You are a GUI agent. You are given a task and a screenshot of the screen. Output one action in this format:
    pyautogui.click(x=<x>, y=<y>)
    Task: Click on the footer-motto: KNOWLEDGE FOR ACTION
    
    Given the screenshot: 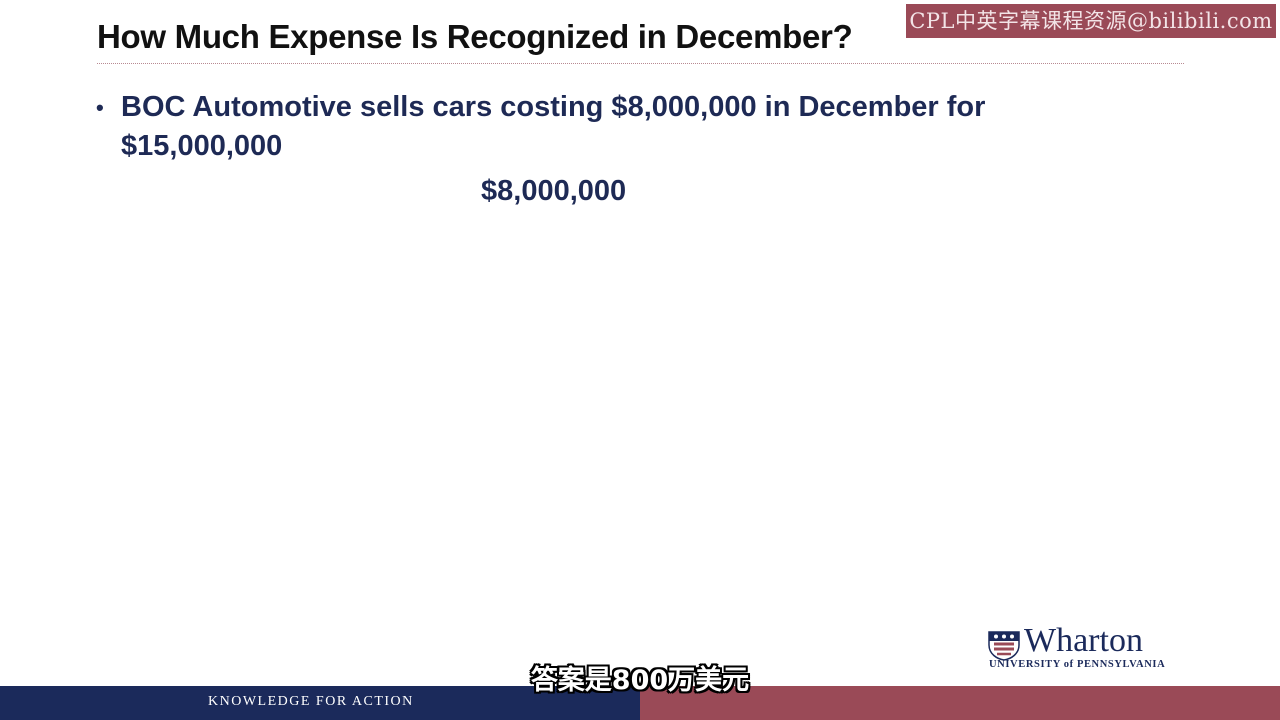 What is the action you would take?
    pyautogui.click(x=311, y=701)
    